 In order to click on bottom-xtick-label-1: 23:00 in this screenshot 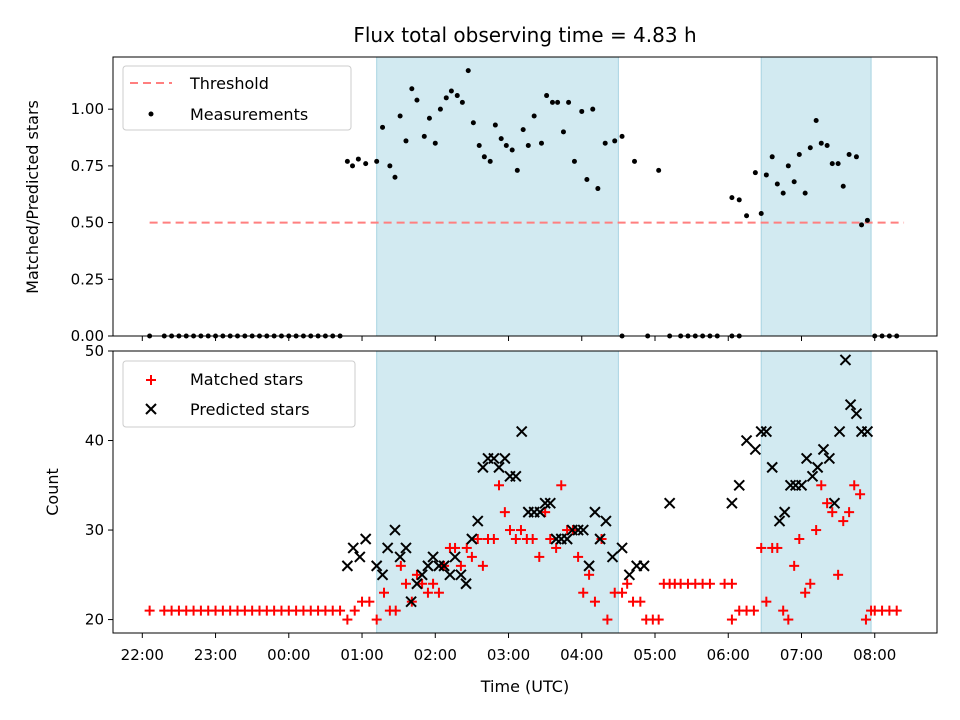, I will do `click(215, 655)`.